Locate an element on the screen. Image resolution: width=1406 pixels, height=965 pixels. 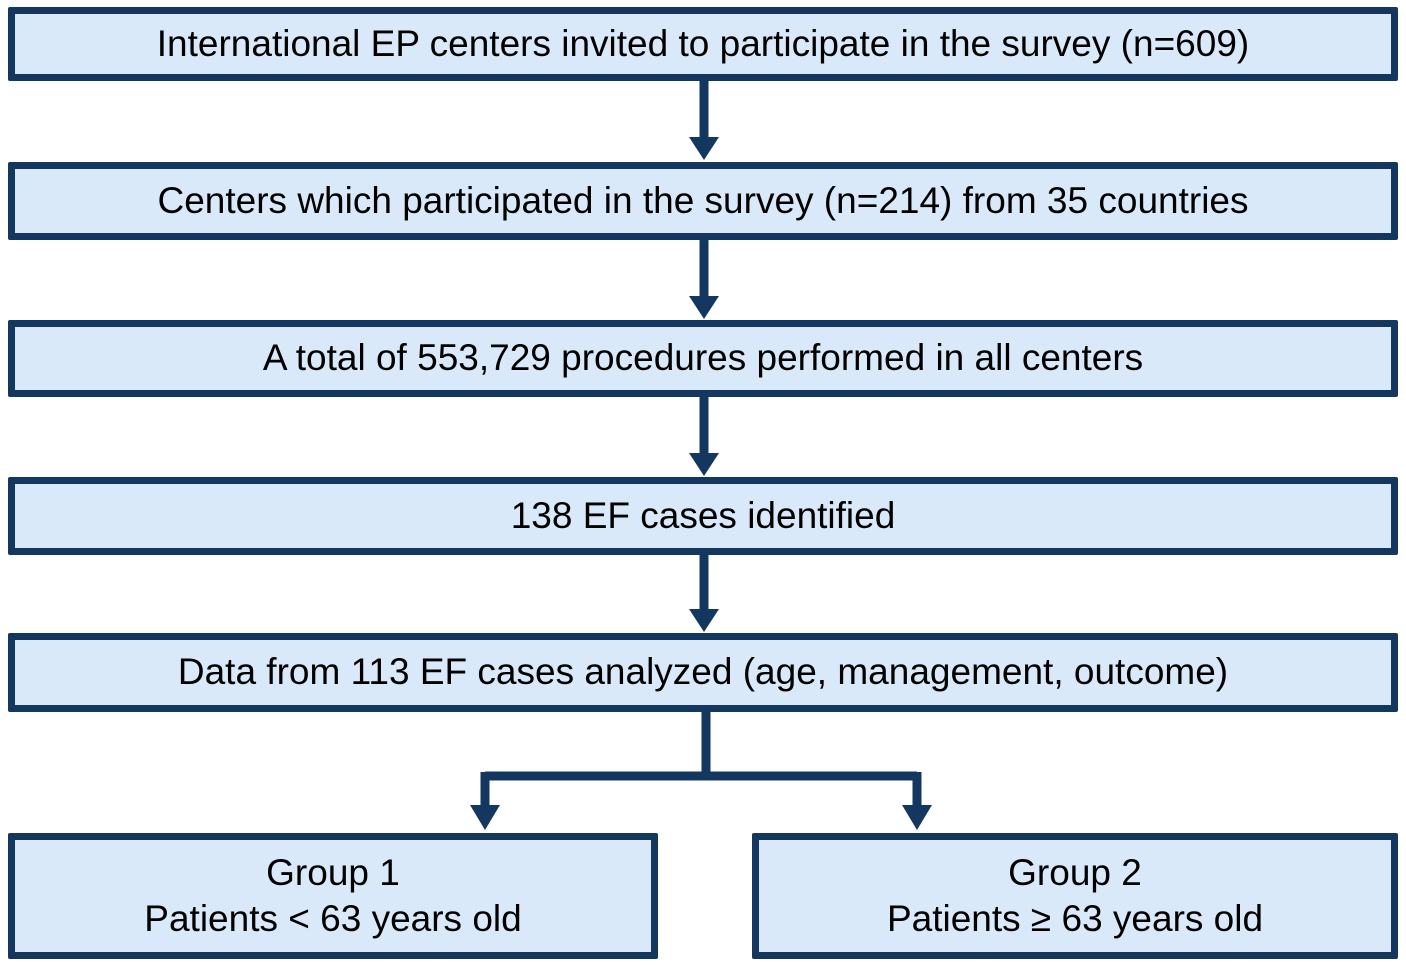
step-ef-cases-identified: 138 EF cases identified is located at coordinates (703, 516).